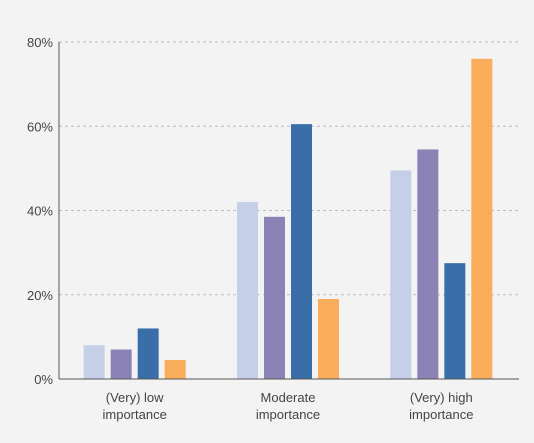 The width and height of the screenshot is (534, 443). Describe the element at coordinates (441, 406) in the screenshot. I see `x-category-label: (Very) high importance` at that location.